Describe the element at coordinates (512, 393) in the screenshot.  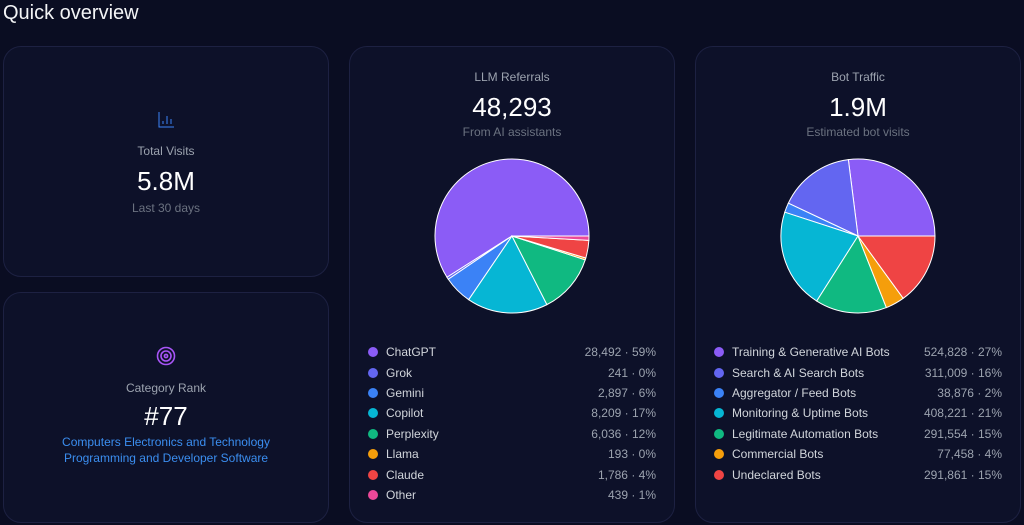
I see `legend-item: Gemini 2,897 · 6%` at that location.